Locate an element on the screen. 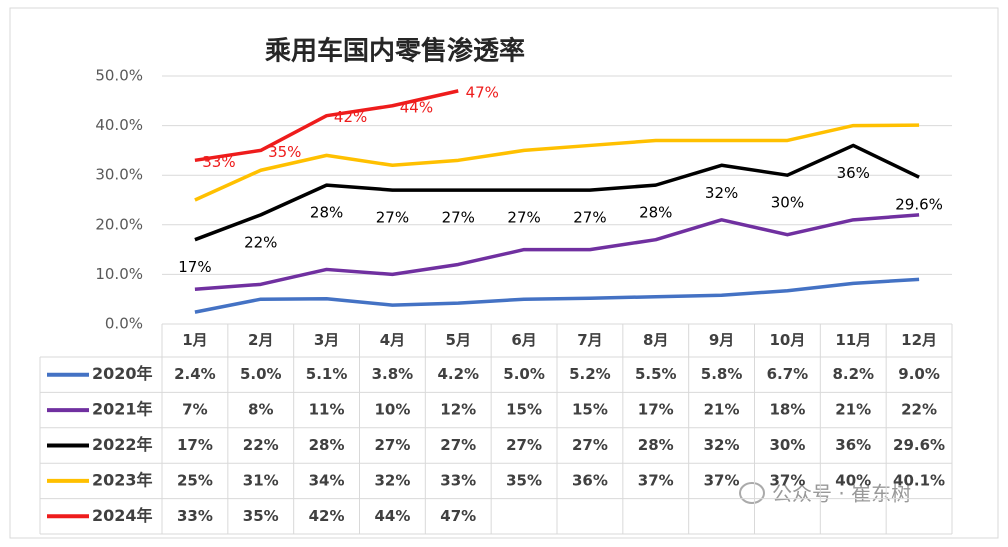 The width and height of the screenshot is (1008, 547). table-cell: 40.1% is located at coordinates (919, 480).